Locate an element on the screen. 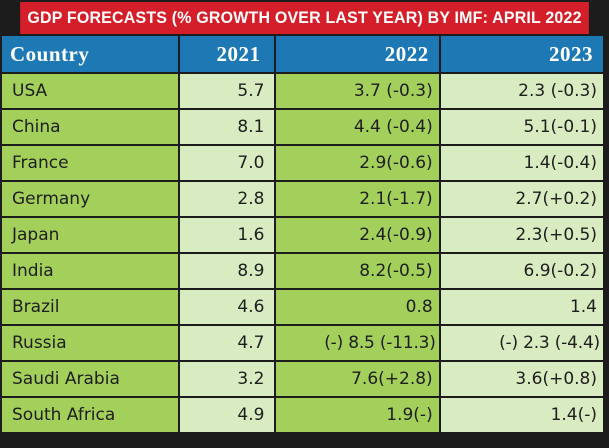  table-row: France 7.0 2.9(-0.6) 1.4(-0.4) is located at coordinates (302, 163).